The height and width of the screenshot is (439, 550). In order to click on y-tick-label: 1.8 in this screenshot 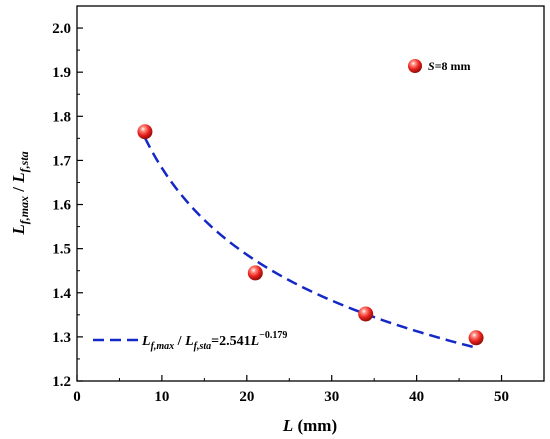, I will do `click(61, 117)`.